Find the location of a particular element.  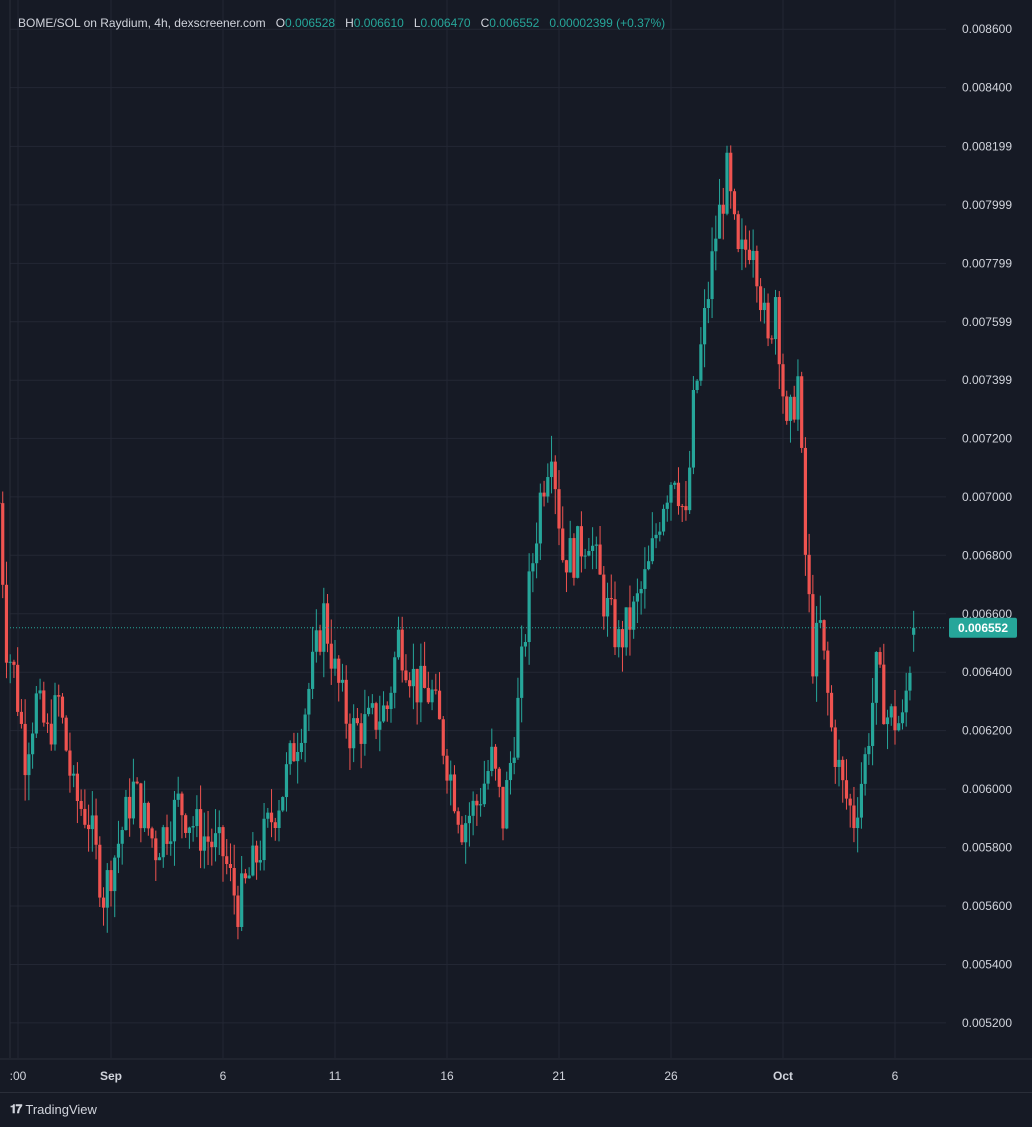

open-value: 0.006528 is located at coordinates (310, 23).